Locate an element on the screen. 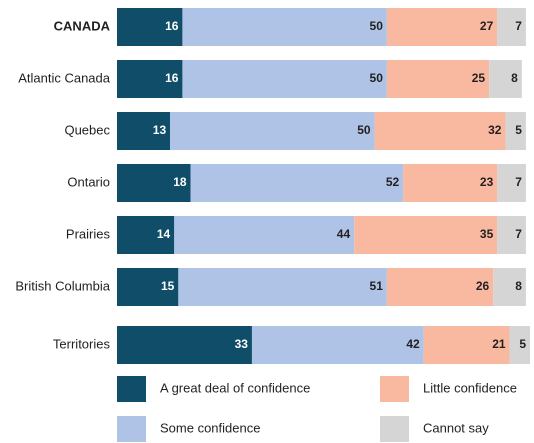 This screenshot has width=534, height=443. category-label: British Columbia is located at coordinates (62, 285).